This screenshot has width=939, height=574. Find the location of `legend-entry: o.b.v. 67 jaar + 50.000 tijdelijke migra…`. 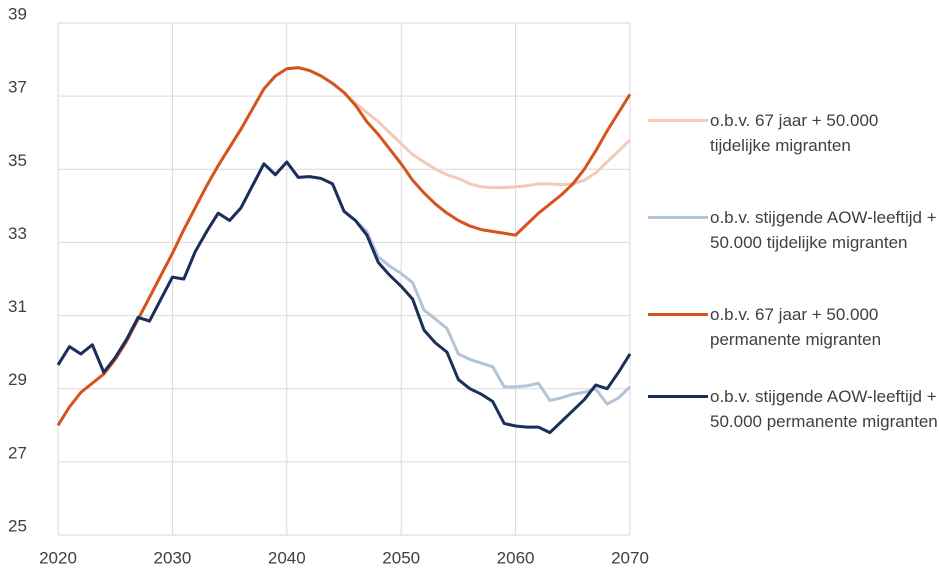

legend-entry: o.b.v. 67 jaar + 50.000 tijdelijke migra… is located at coordinates (793, 133).